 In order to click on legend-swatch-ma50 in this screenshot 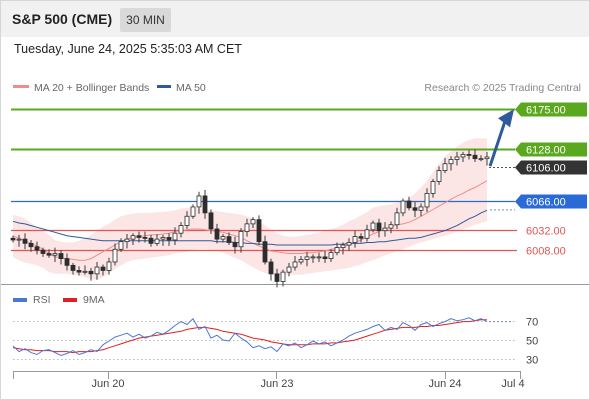, I will do `click(164, 86)`.